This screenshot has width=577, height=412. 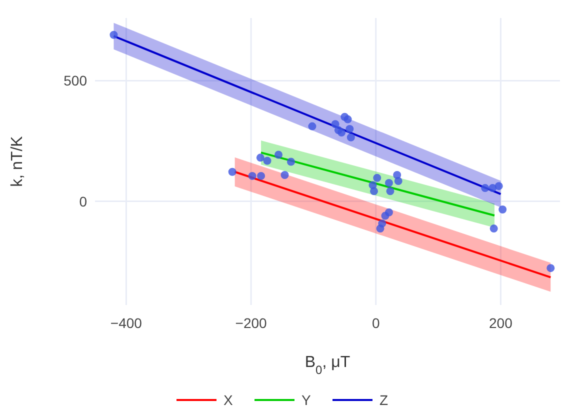 I want to click on x-tick-label: −200, so click(x=251, y=323).